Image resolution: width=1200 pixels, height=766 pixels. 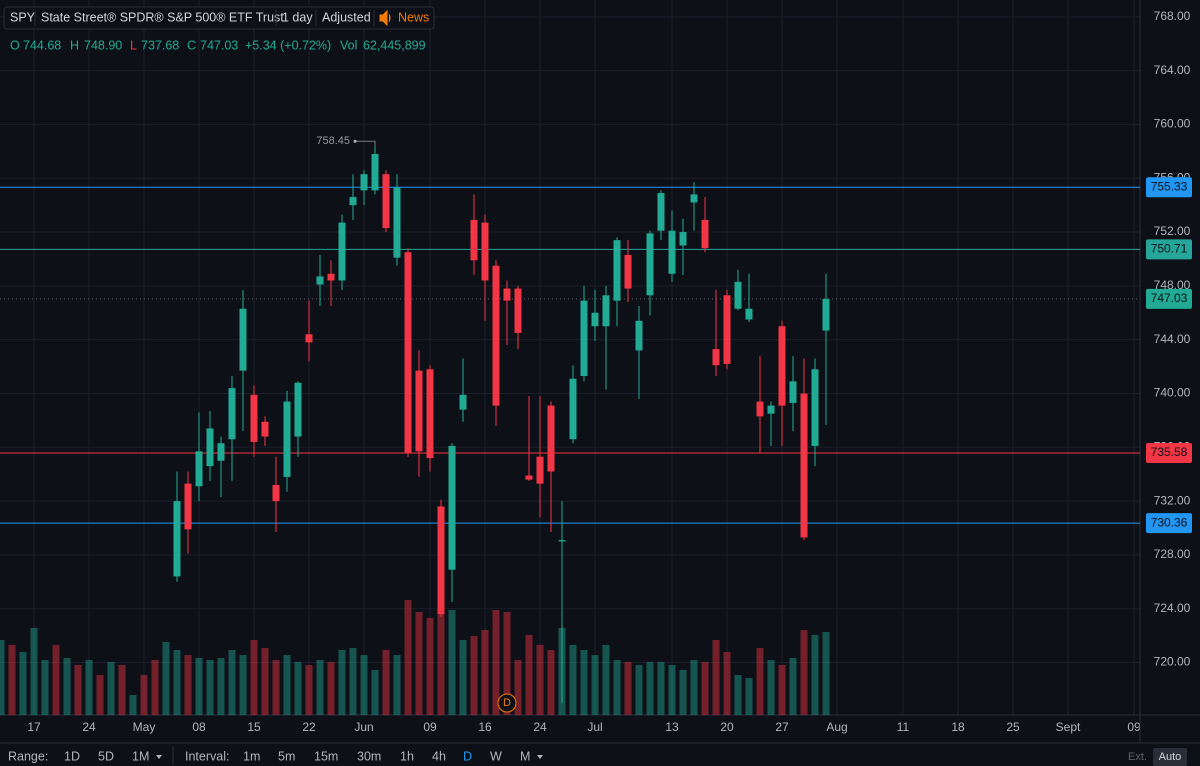 I want to click on high-marker-line, so click(x=365, y=143).